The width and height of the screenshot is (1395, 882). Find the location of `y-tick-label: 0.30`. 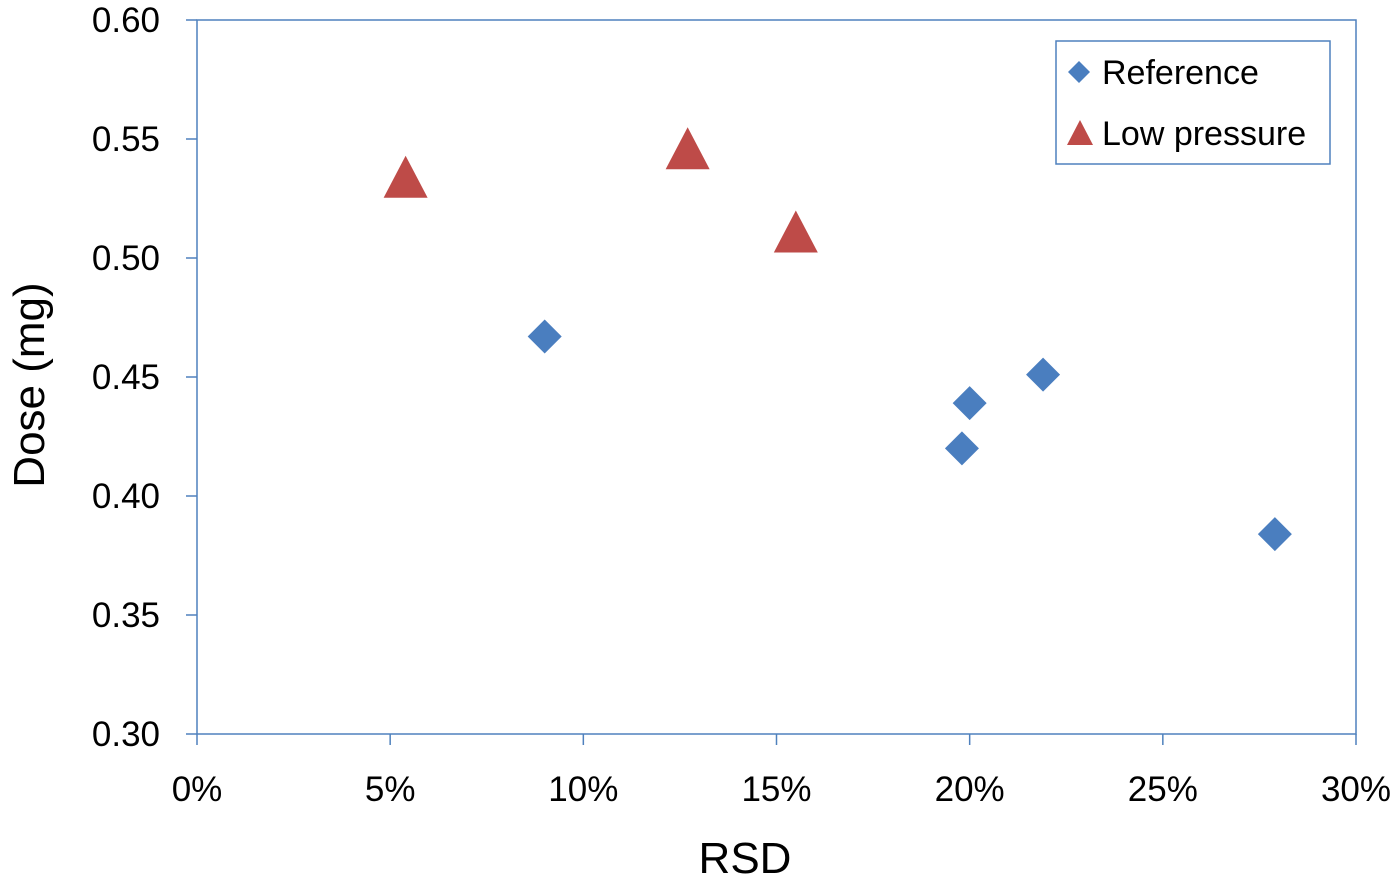

y-tick-label: 0.30 is located at coordinates (126, 734).